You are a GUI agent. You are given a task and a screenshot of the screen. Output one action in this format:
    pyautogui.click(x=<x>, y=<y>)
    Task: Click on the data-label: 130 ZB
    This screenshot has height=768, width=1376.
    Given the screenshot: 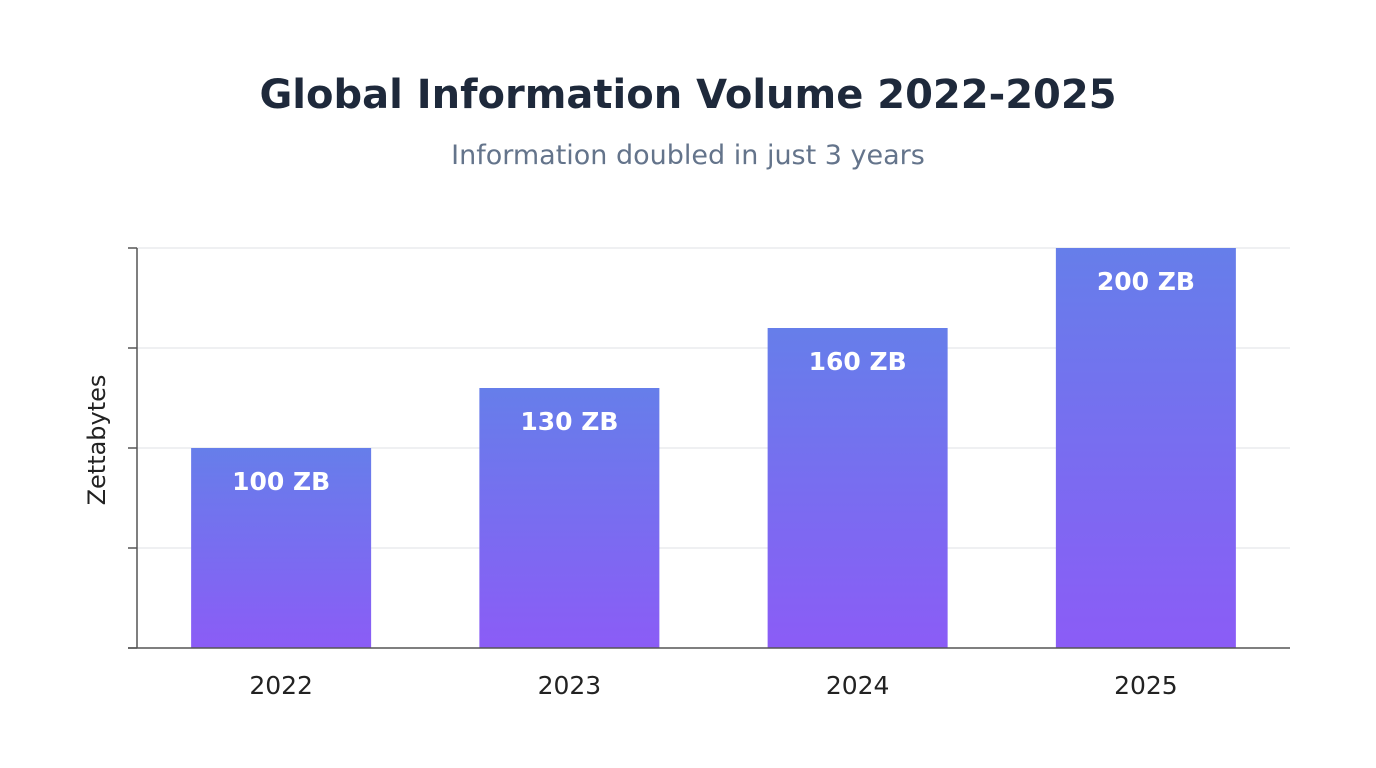 What is the action you would take?
    pyautogui.click(x=569, y=421)
    